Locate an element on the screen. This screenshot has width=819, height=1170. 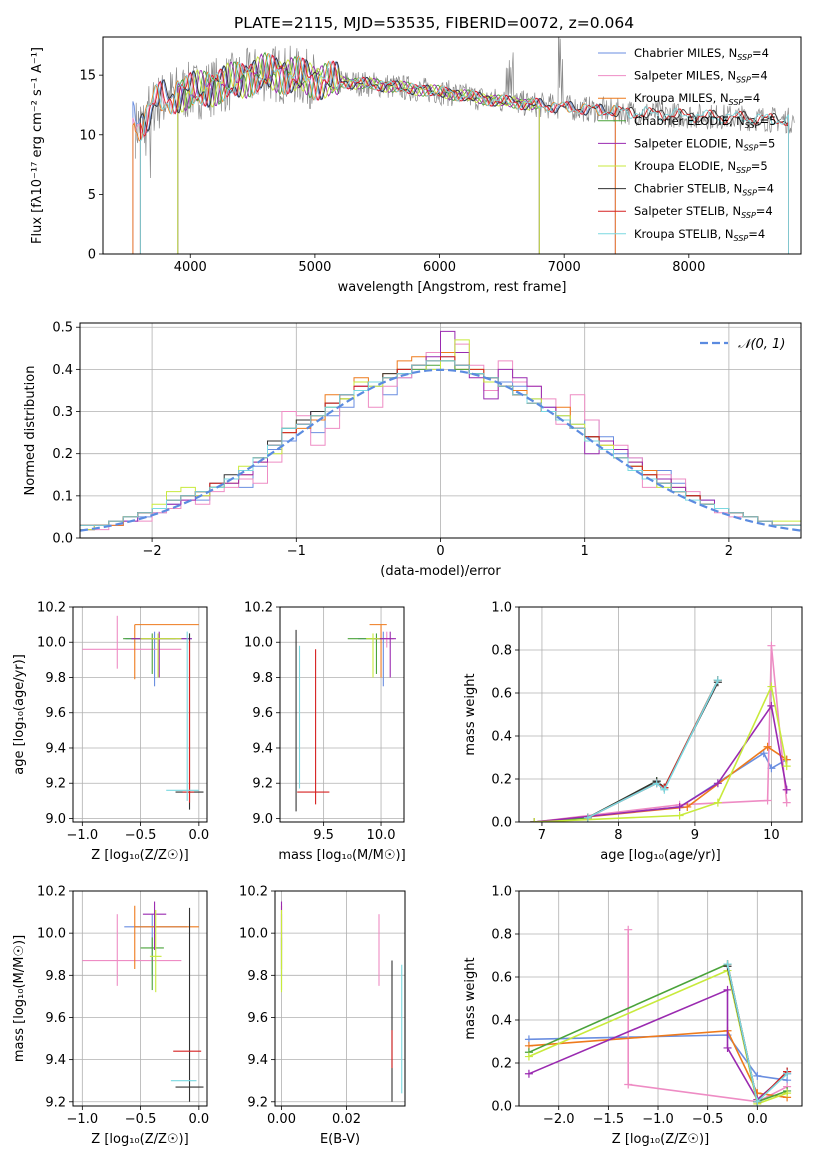
x-tick-label: −2 is located at coordinates (152, 551).